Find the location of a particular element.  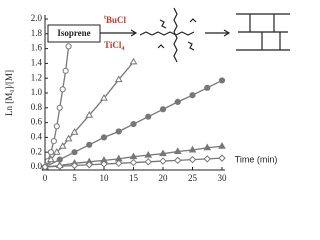

initiator-prefix: t is located at coordinates (105, 18).